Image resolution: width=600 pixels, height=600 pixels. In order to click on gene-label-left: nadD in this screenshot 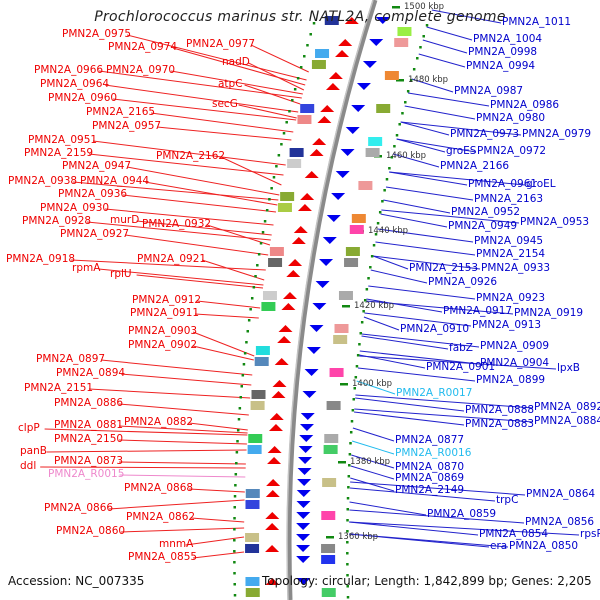, I will do `click(236, 62)`.